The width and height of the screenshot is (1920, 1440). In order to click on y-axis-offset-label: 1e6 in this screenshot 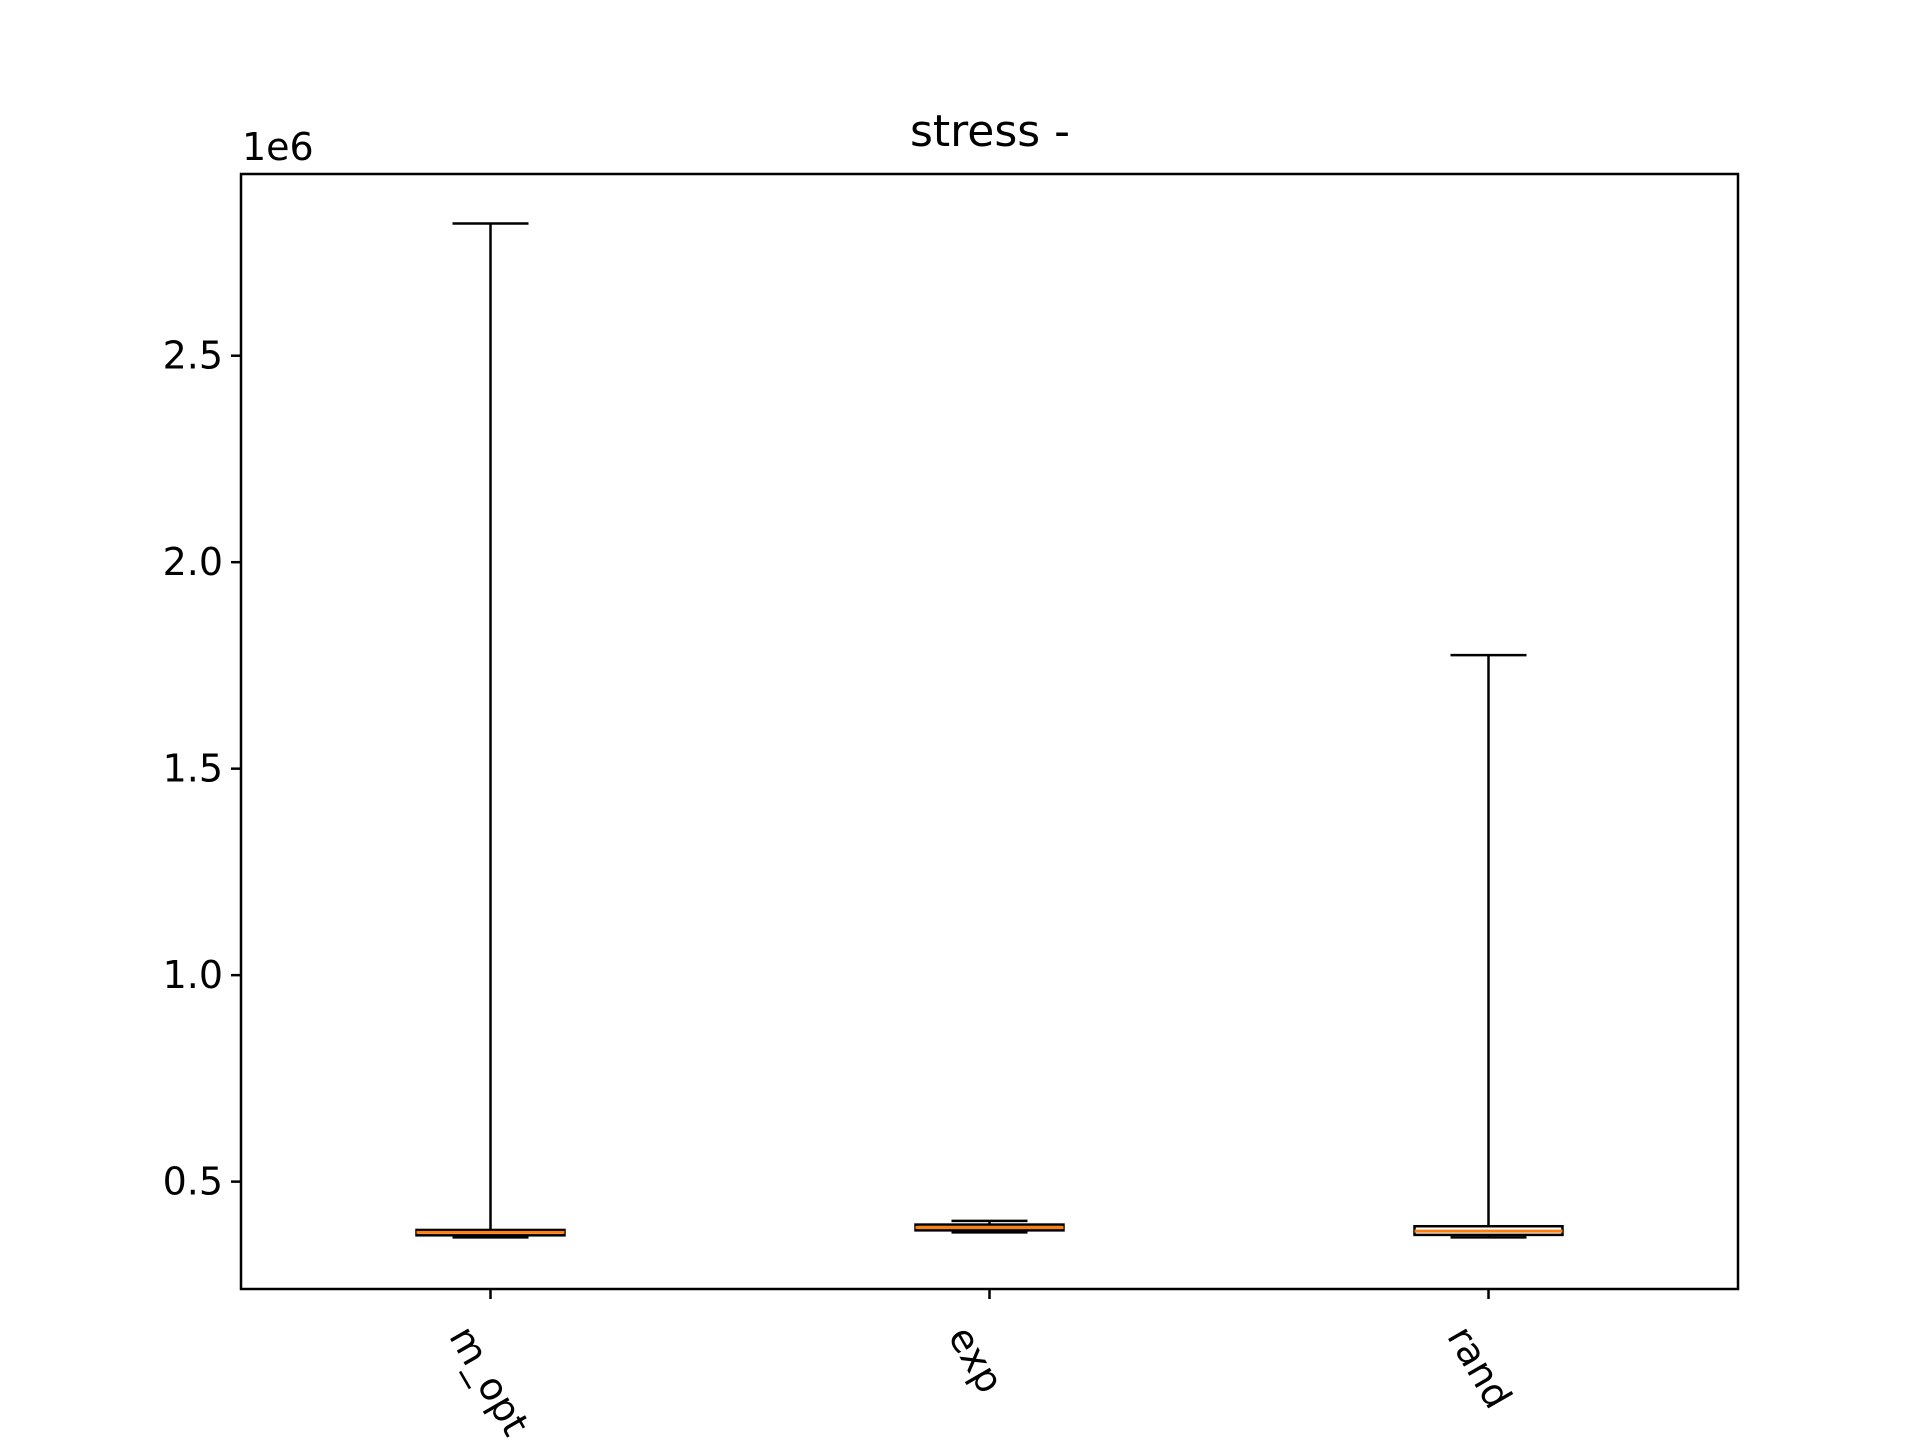, I will do `click(278, 147)`.